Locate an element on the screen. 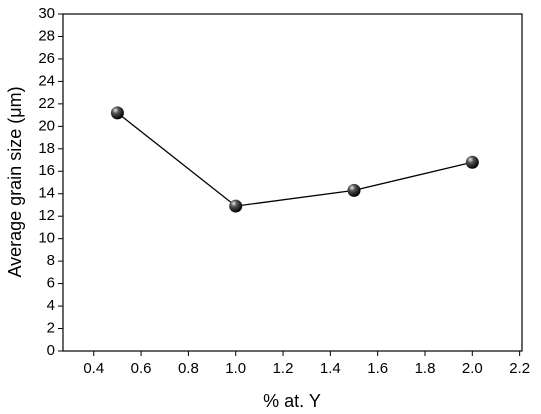  y-tick-label: 0 is located at coordinates (51, 350).